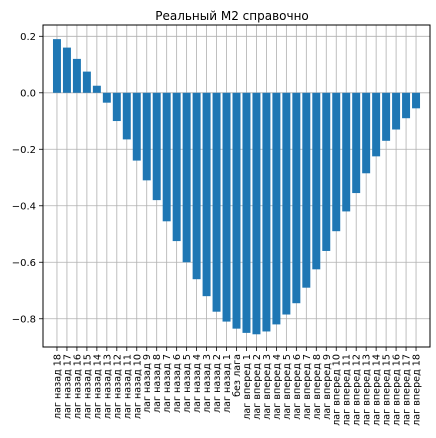 The height and width of the screenshot is (438, 436). Describe the element at coordinates (107, 386) in the screenshot. I see `x-tick-label: лаг назад 13` at that location.